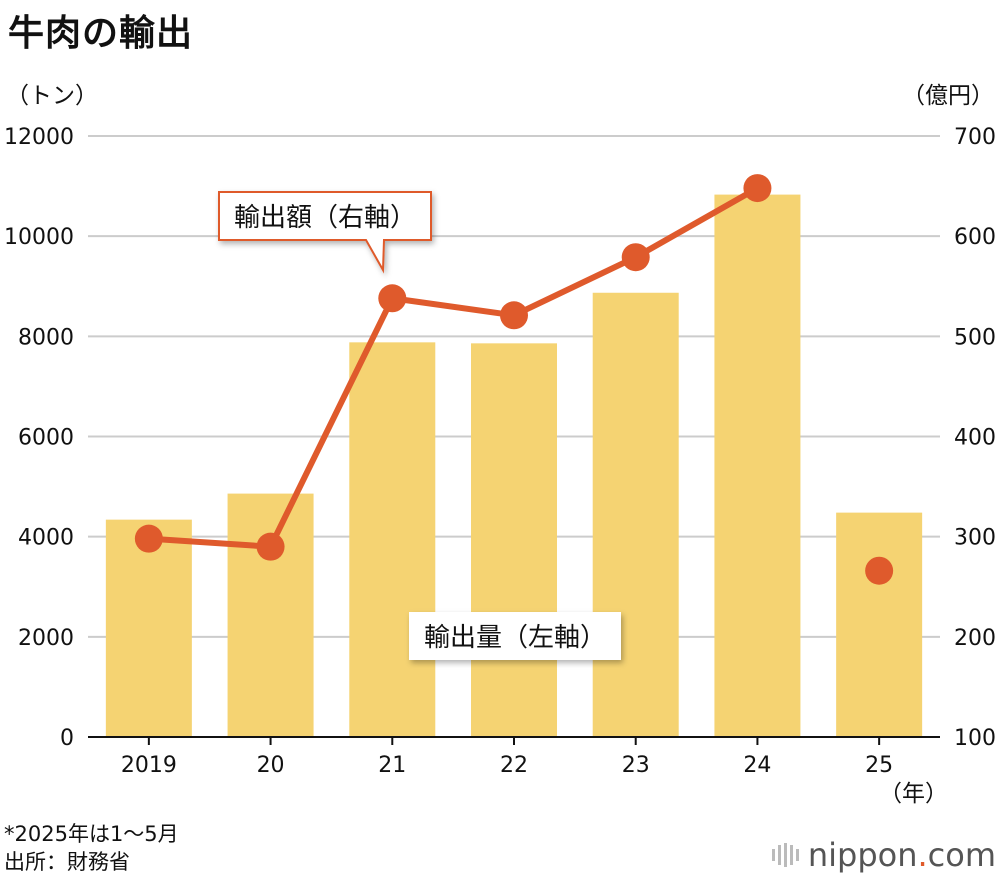 The width and height of the screenshot is (1000, 878). Describe the element at coordinates (39, 237) in the screenshot. I see `left-tick-label: 10000` at that location.